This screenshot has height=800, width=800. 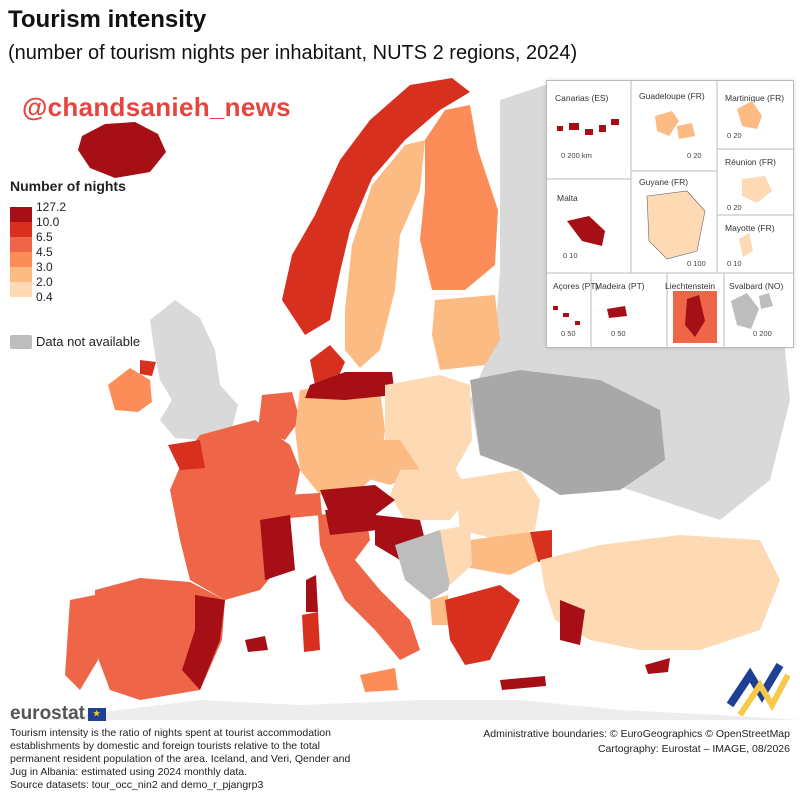 I want to click on map-belarus-ukraine, so click(x=567, y=432).